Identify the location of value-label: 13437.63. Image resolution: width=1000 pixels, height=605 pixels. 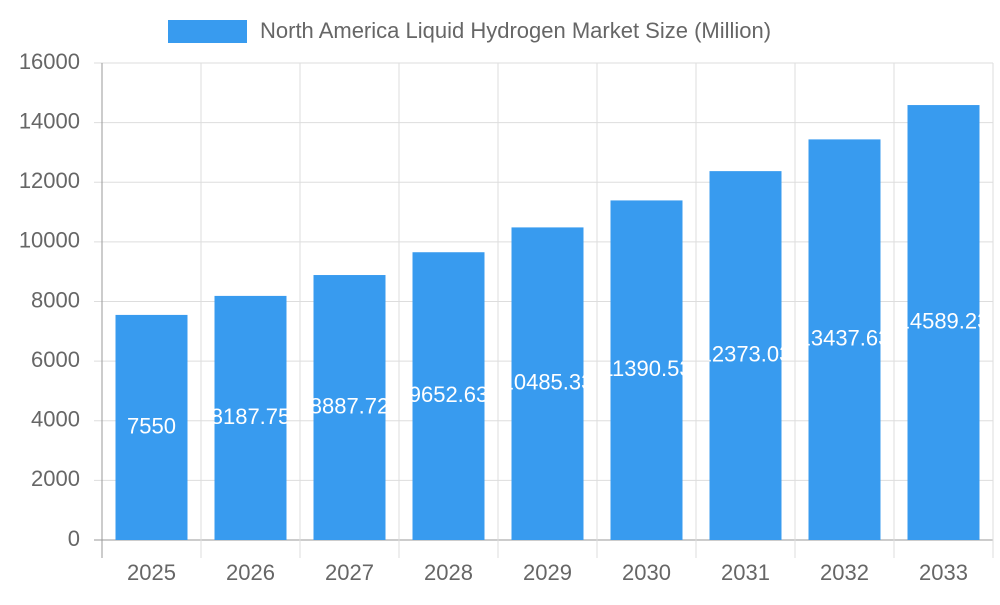
(845, 338).